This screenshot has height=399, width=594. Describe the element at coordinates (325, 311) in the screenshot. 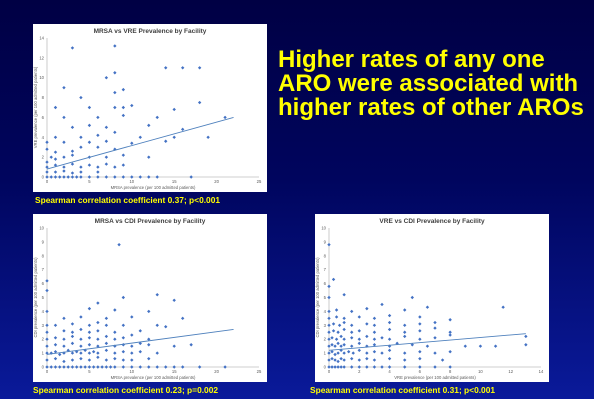

I see `y-tick-label: 4` at that location.